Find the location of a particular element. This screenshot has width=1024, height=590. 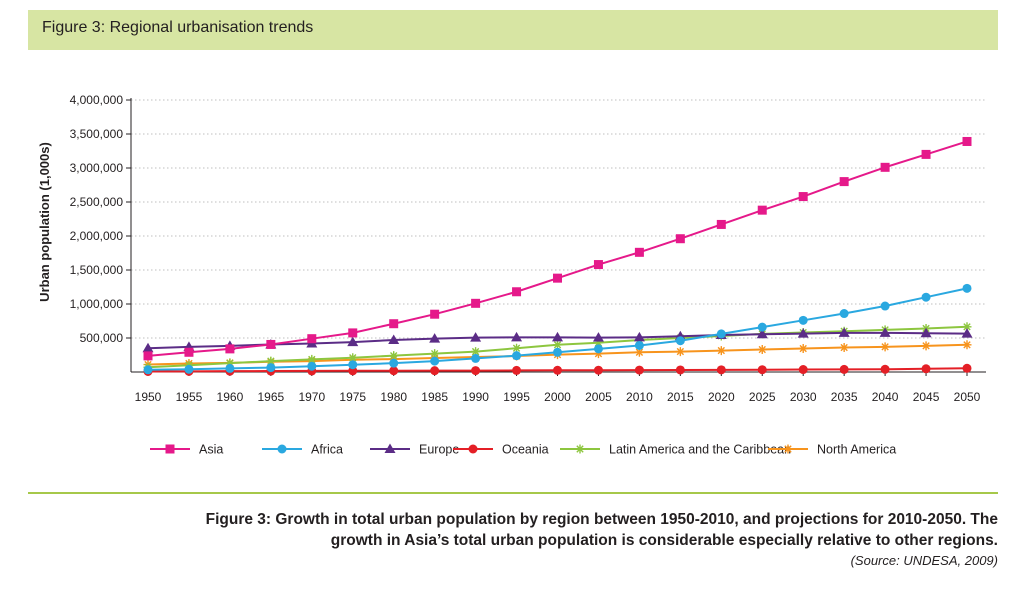

x-tick-label: 1975 is located at coordinates (352, 397).